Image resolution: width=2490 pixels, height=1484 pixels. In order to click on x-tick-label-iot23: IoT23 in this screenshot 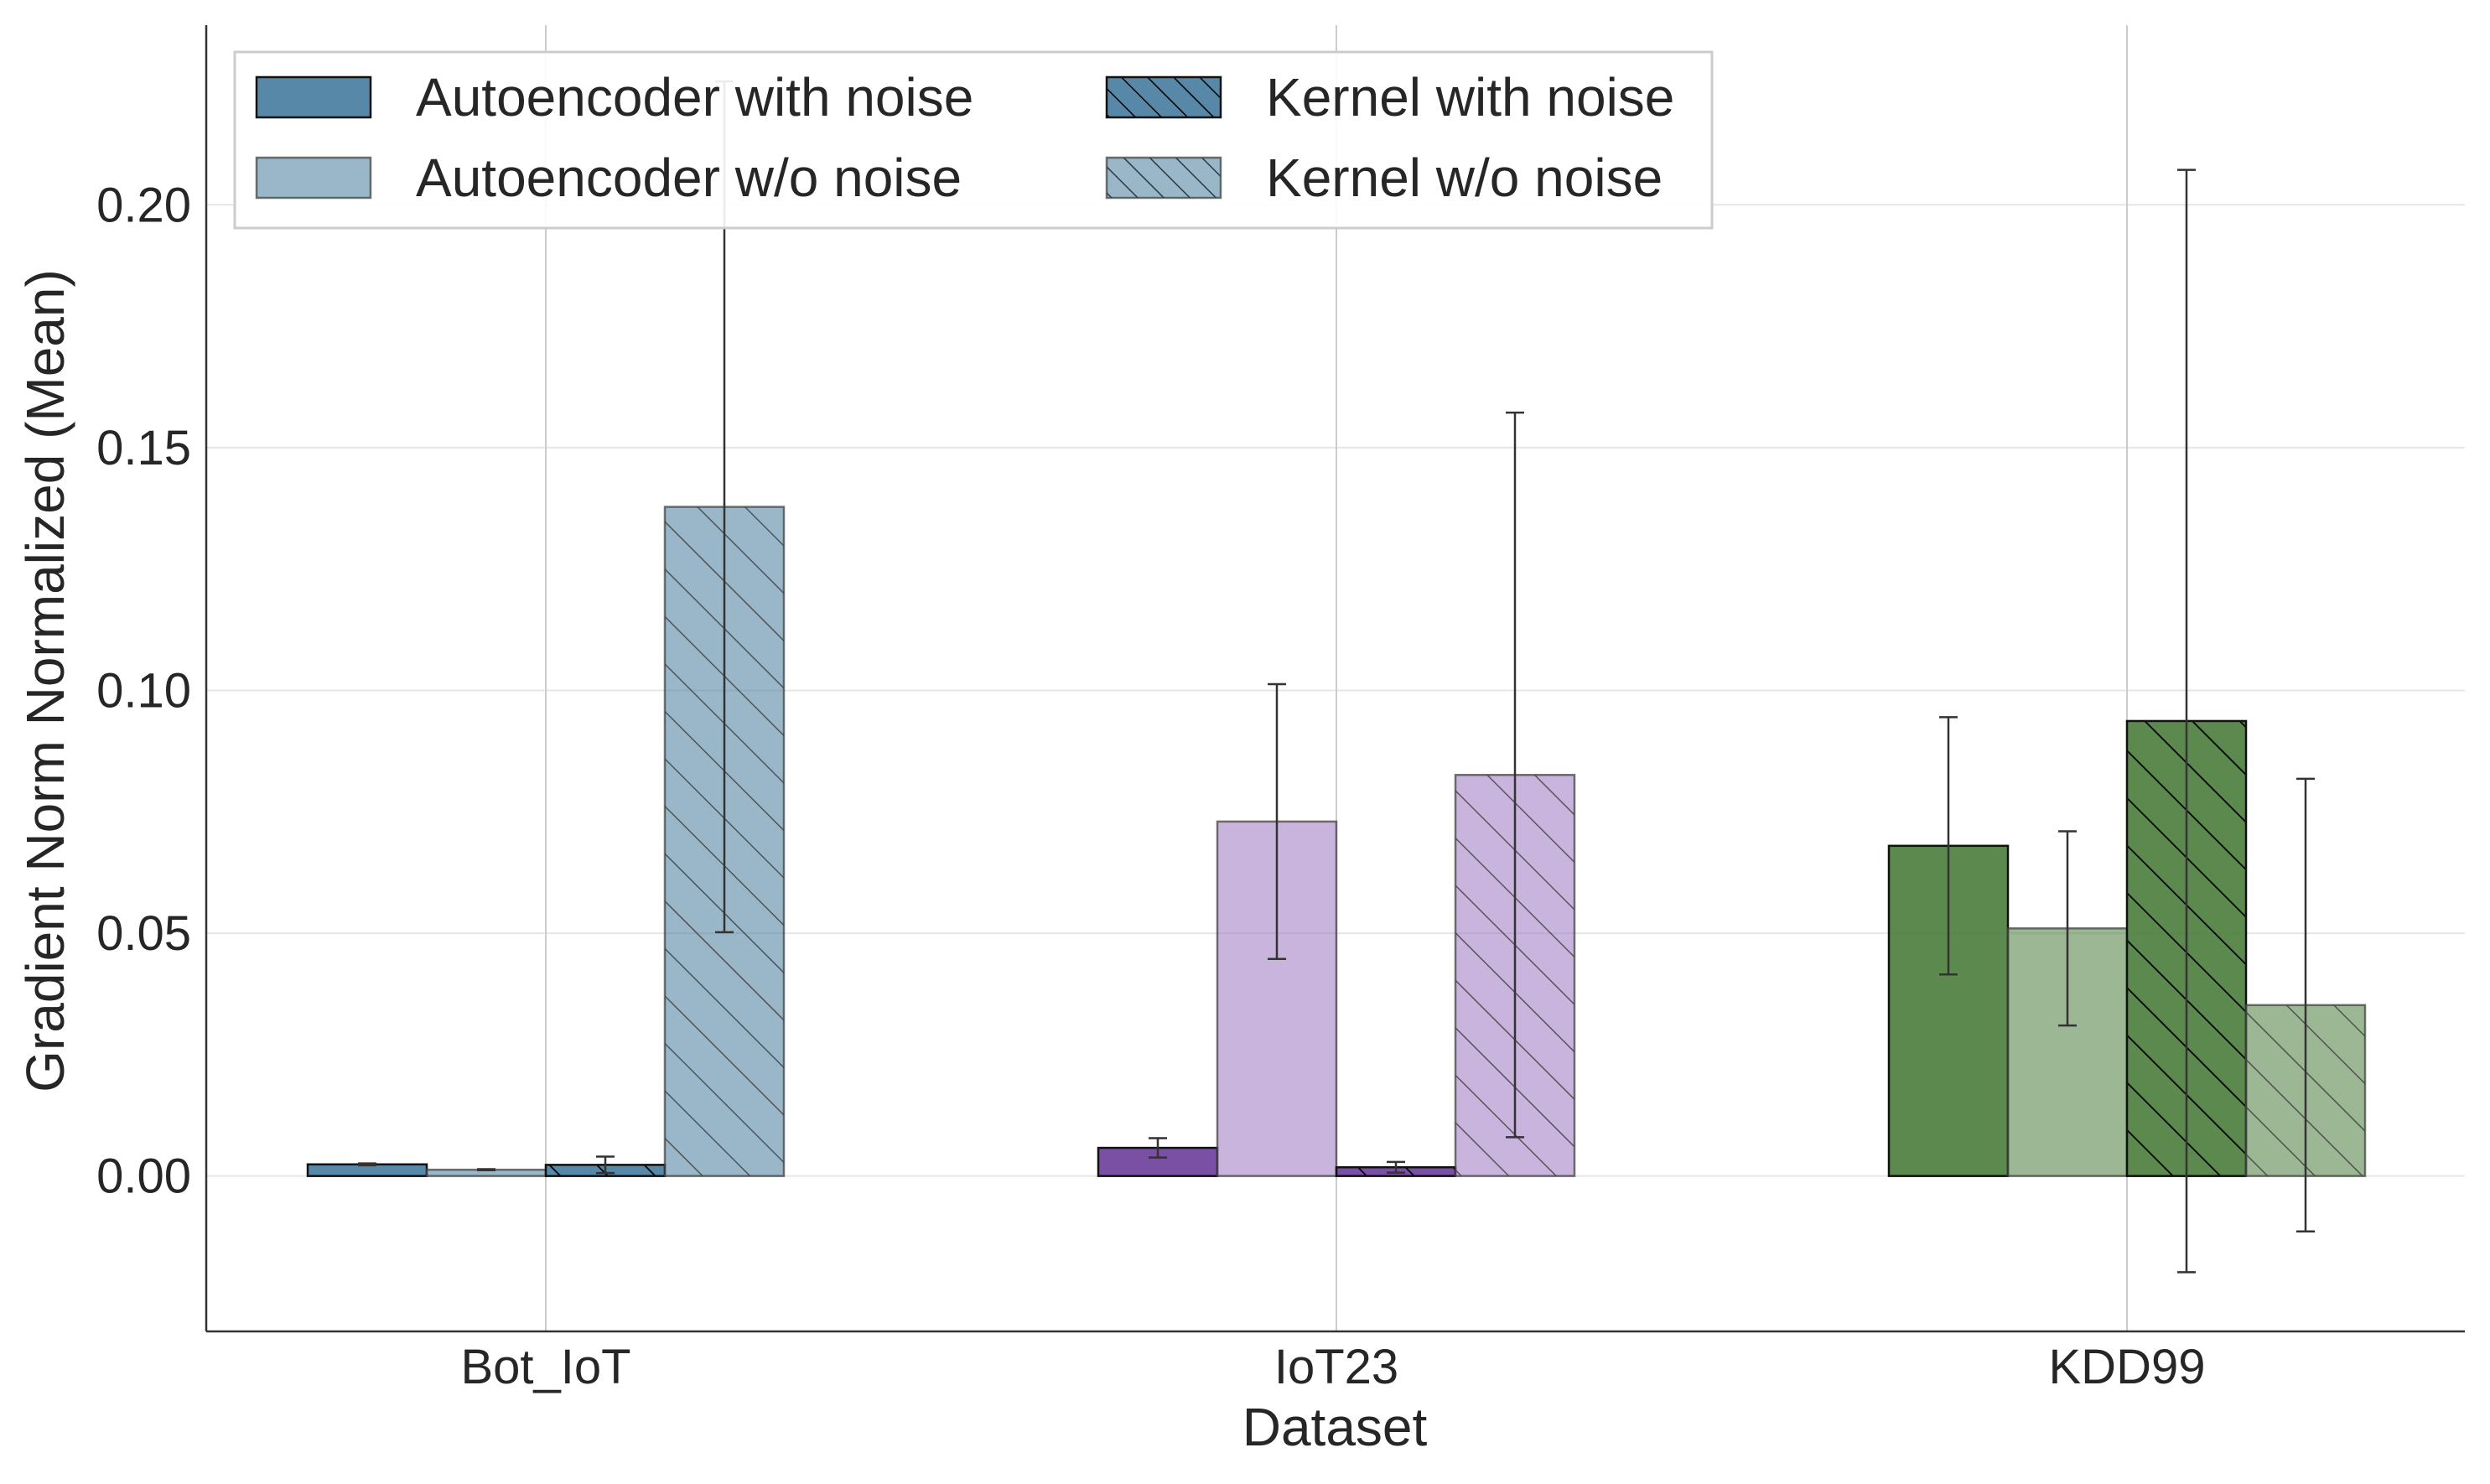, I will do `click(1336, 1367)`.